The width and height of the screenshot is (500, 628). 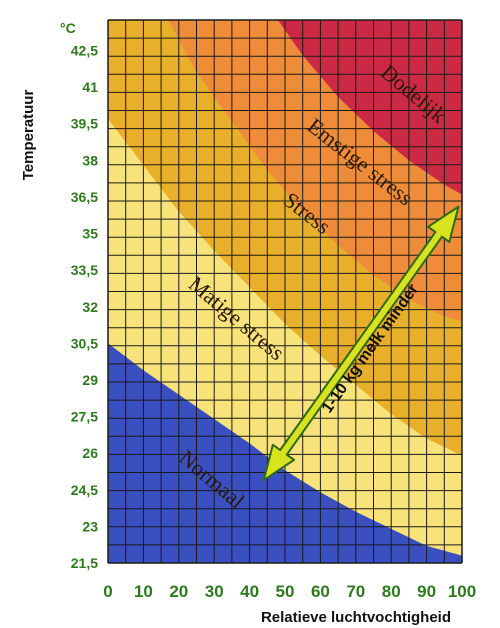 I want to click on y-tick-label: 41, so click(x=90, y=87).